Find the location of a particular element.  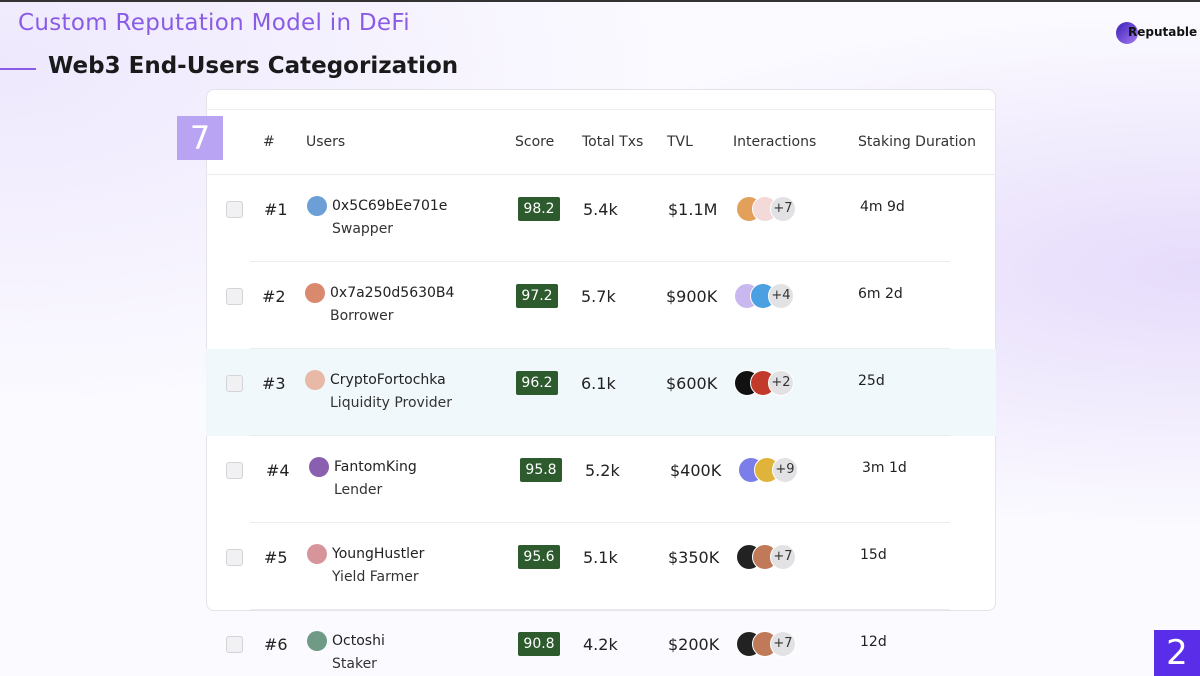

title-rule is located at coordinates (18, 69).